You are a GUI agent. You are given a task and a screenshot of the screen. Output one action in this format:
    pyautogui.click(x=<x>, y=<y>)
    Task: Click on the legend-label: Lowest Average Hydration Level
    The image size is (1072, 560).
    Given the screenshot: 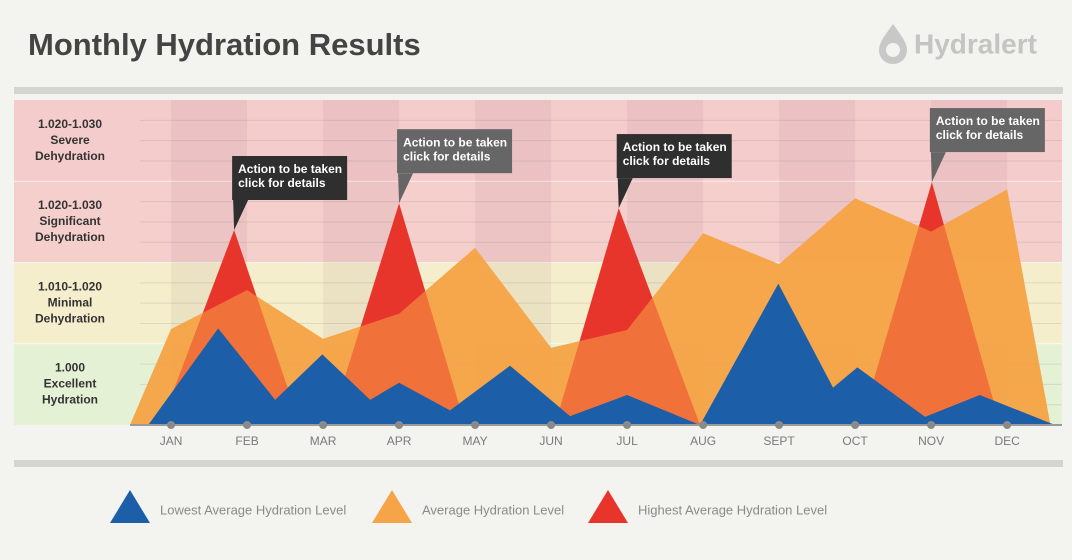 What is the action you would take?
    pyautogui.click(x=253, y=509)
    